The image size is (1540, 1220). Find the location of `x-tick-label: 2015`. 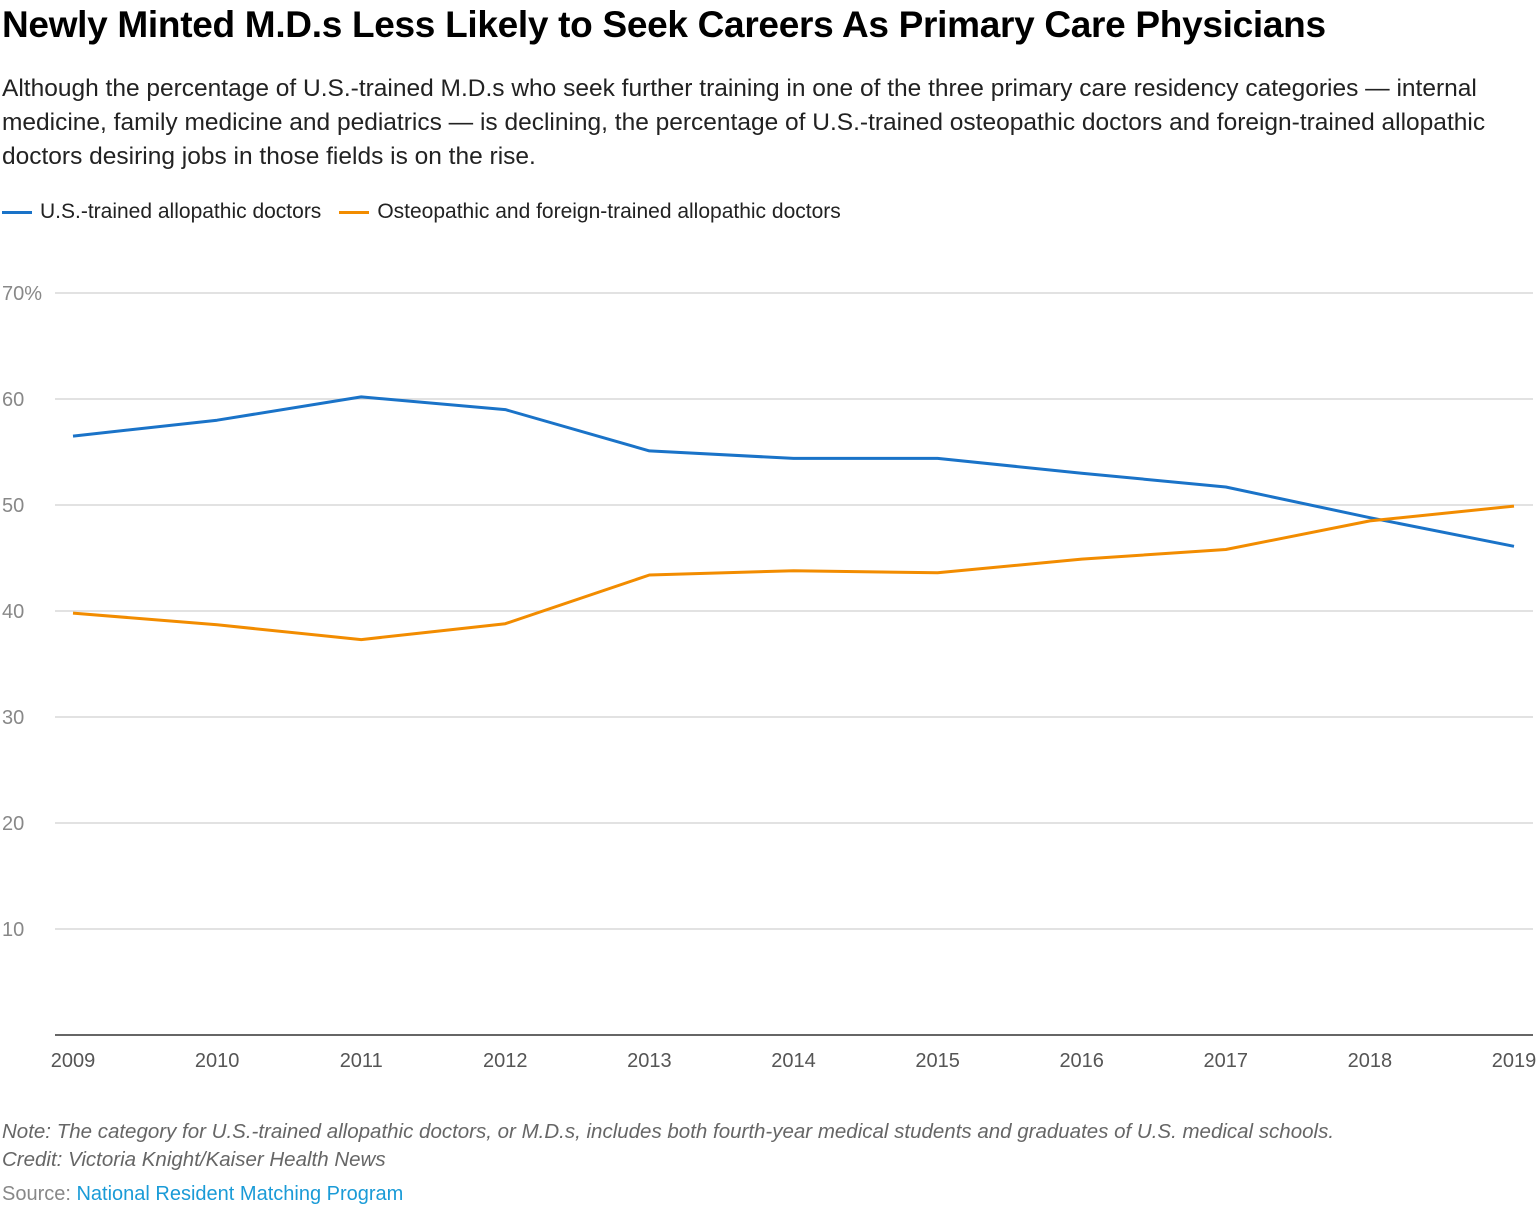

x-tick-label: 2015 is located at coordinates (937, 1061).